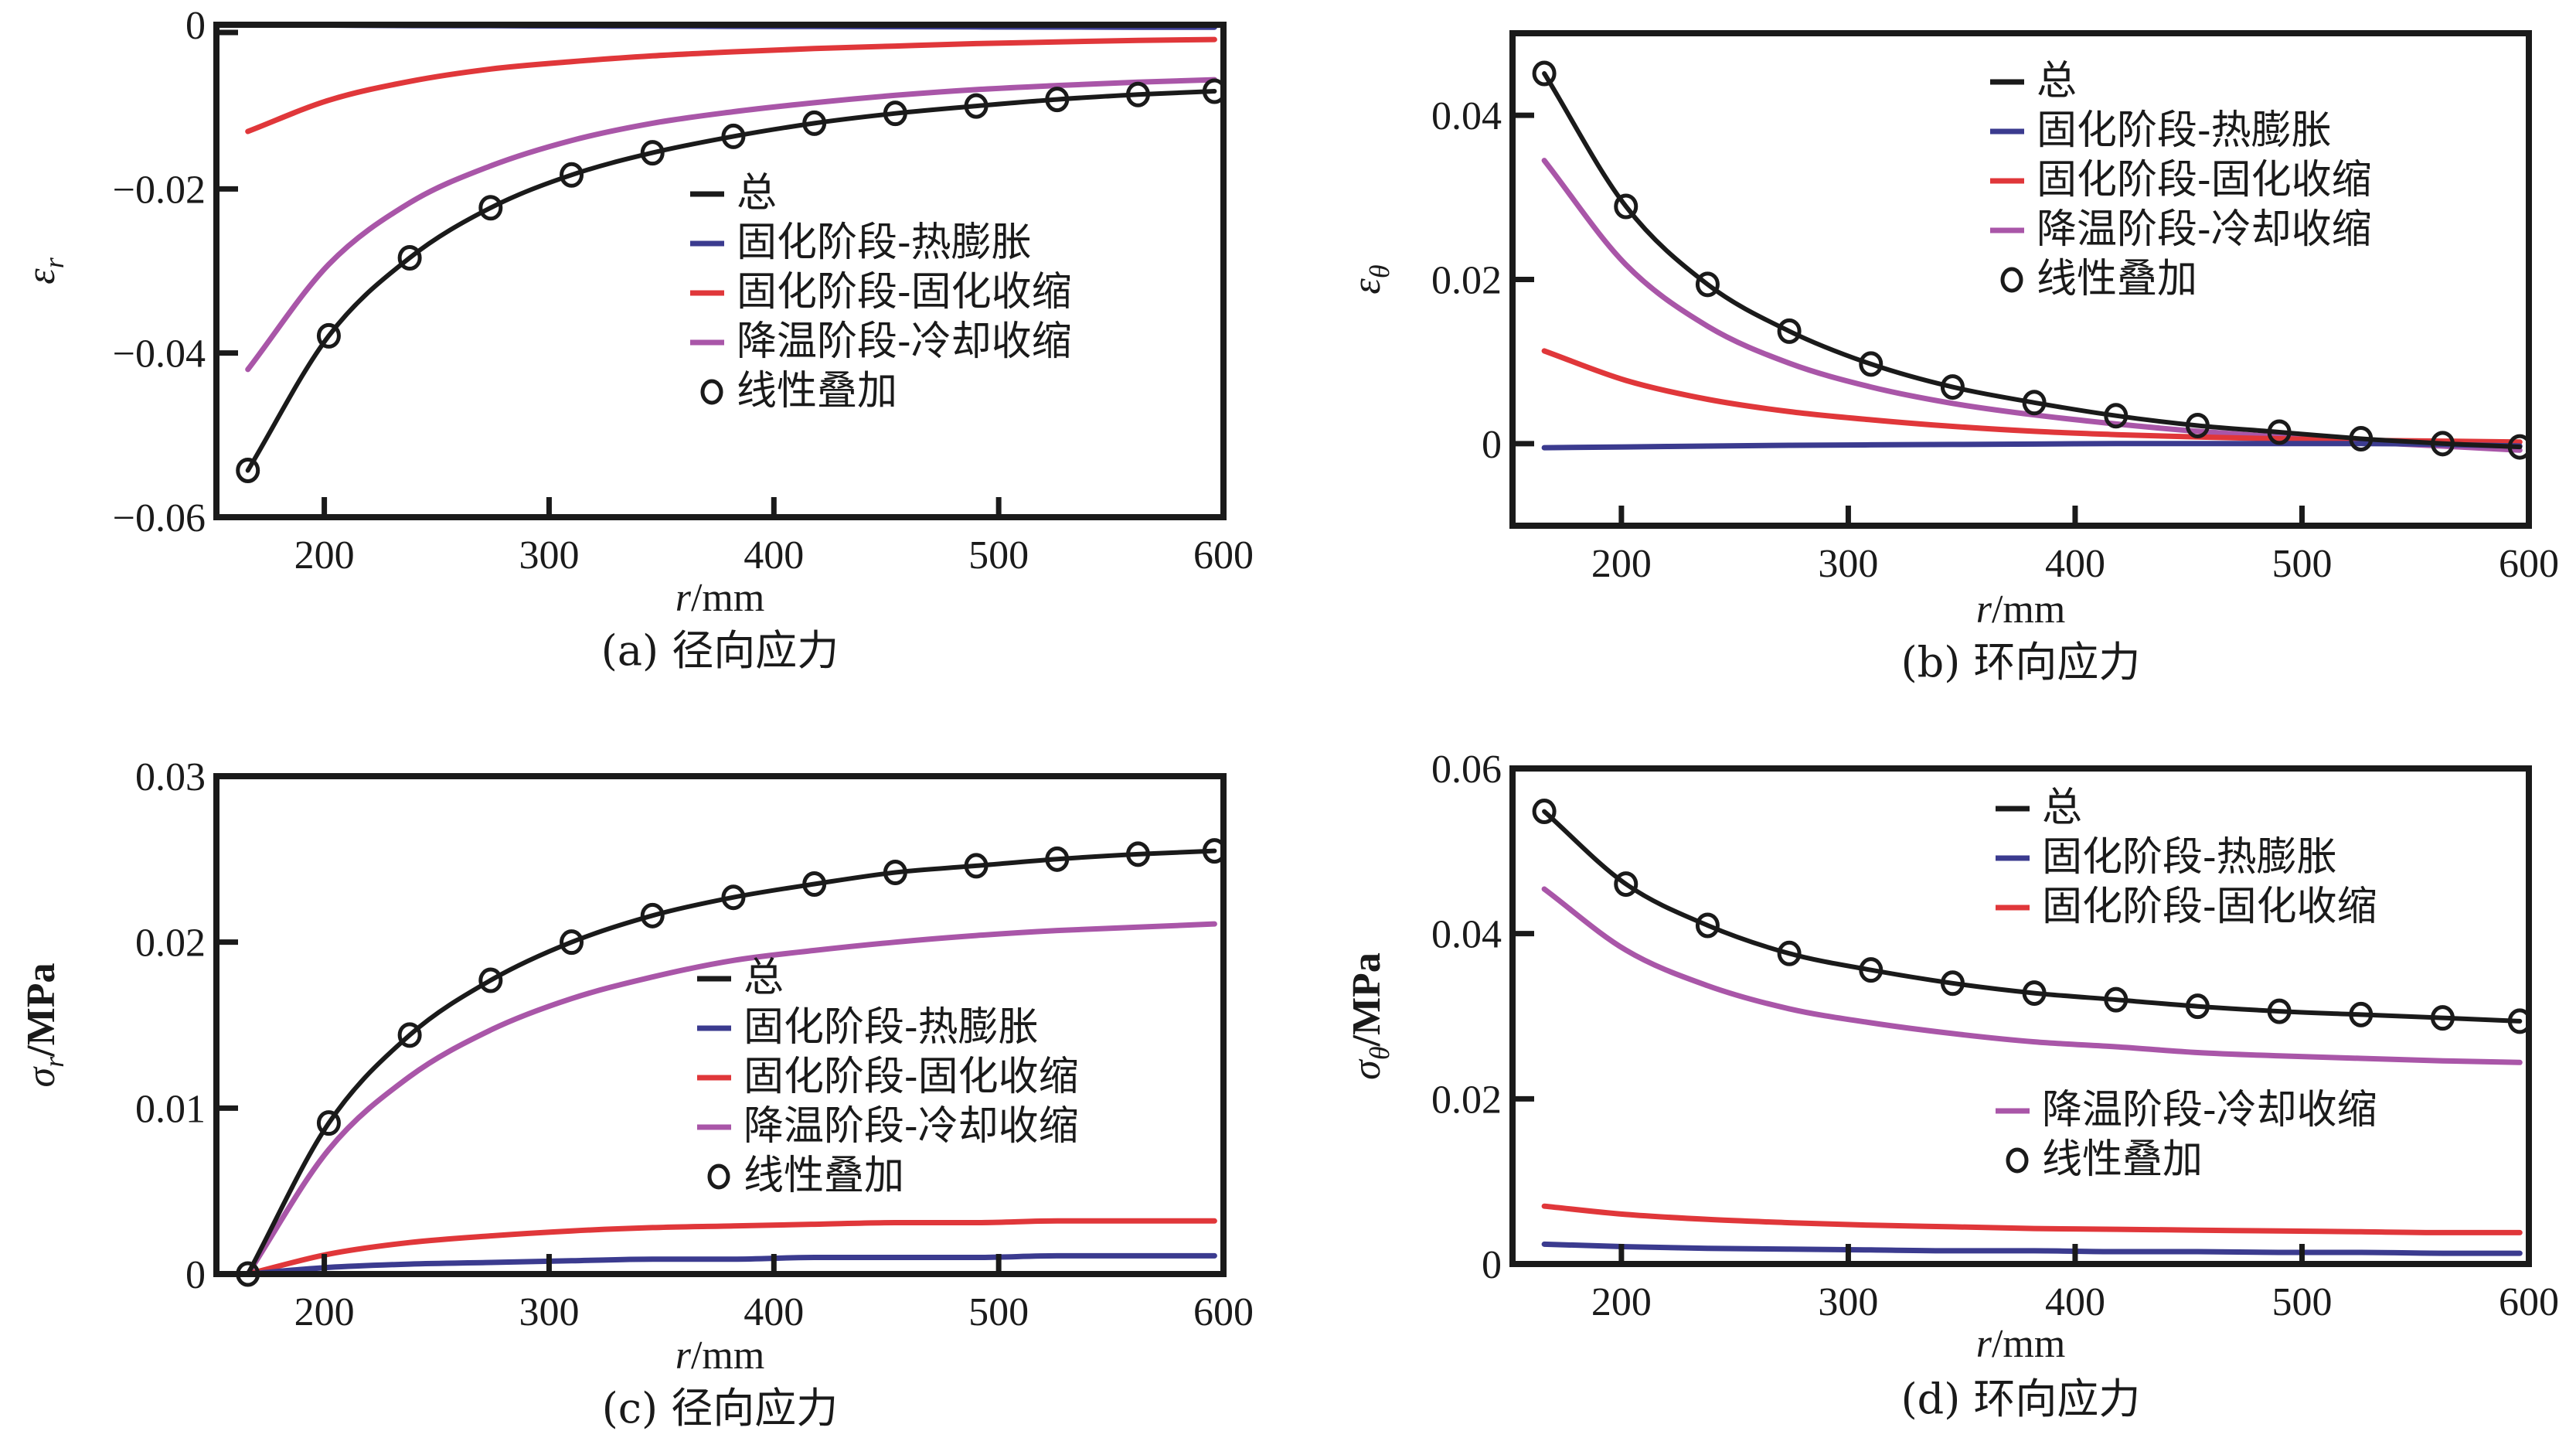 Image resolution: width=2576 pixels, height=1448 pixels. Describe the element at coordinates (1367, 286) in the screenshot. I see `y-axis-label-symbol: ε` at that location.